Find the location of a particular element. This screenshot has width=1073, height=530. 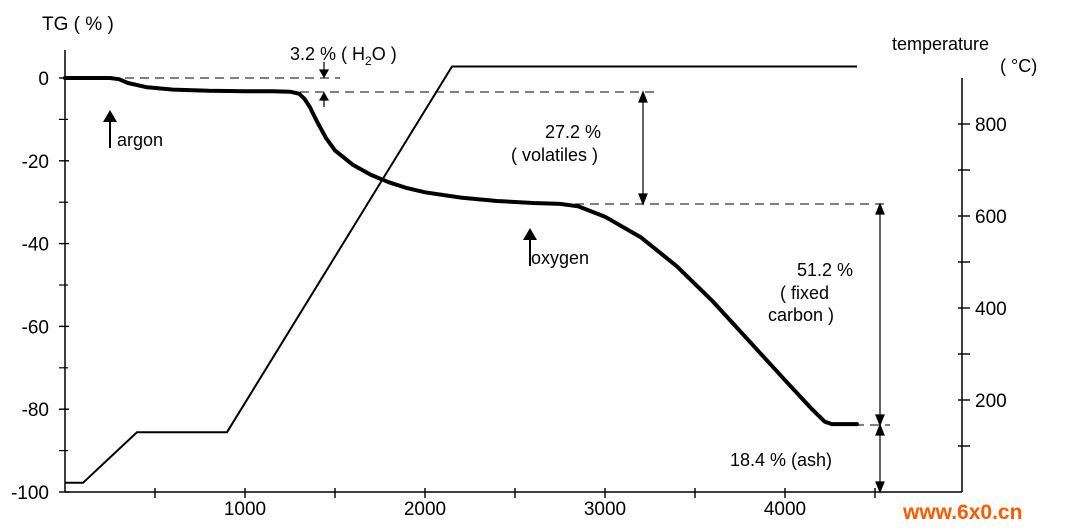

left-axis-ticks: 0 -20 -40 -60 -80 -100 is located at coordinates (40, 286).